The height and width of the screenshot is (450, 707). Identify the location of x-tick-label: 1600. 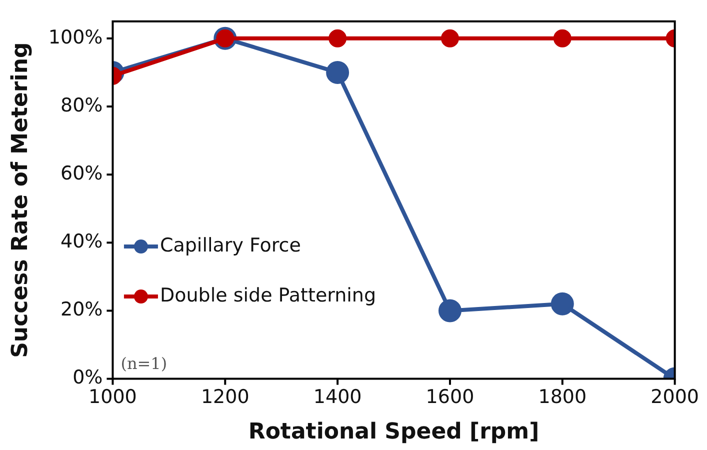
(450, 397).